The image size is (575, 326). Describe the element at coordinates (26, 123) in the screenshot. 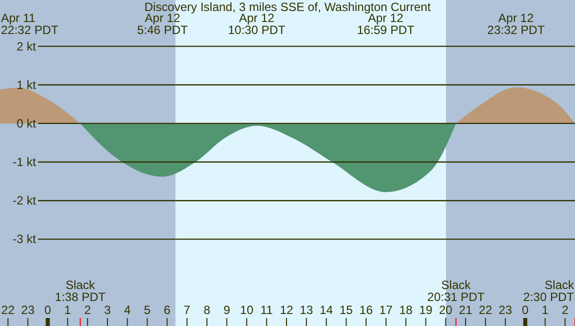

I see `y-tick-label: 0 kt` at that location.